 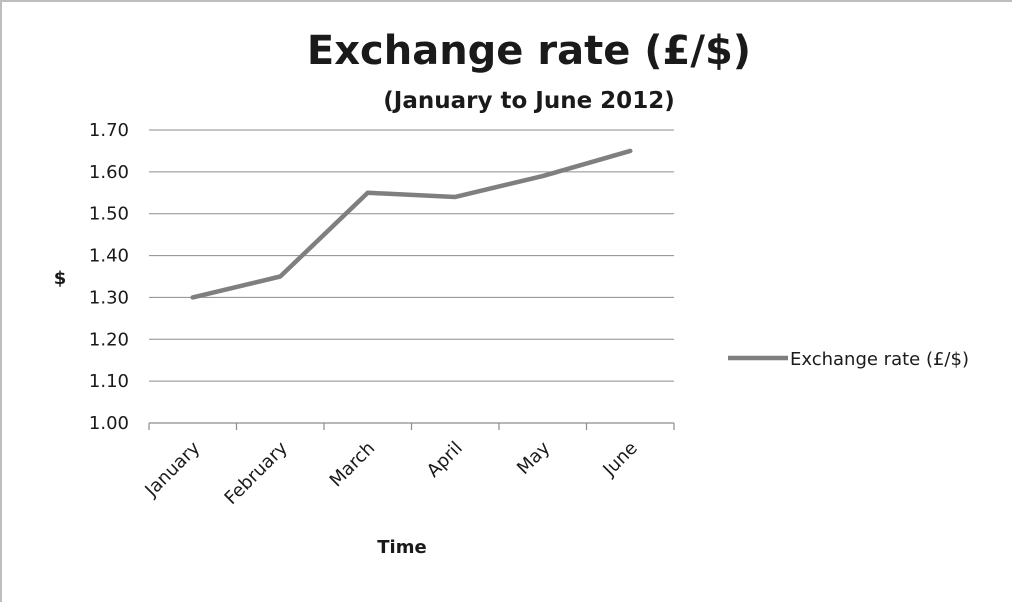 What do you see at coordinates (109, 256) in the screenshot?
I see `y-tick-label: 1.40` at bounding box center [109, 256].